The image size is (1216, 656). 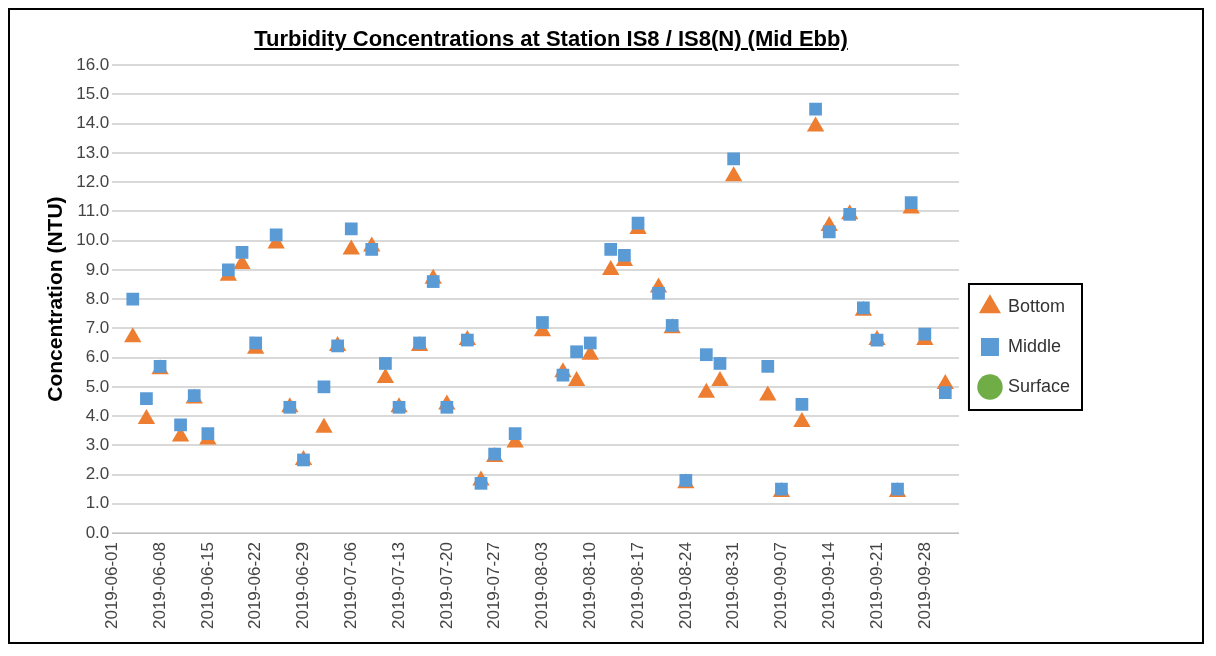 What do you see at coordinates (97, 415) in the screenshot?
I see `y-tick-label: 4.0` at bounding box center [97, 415].